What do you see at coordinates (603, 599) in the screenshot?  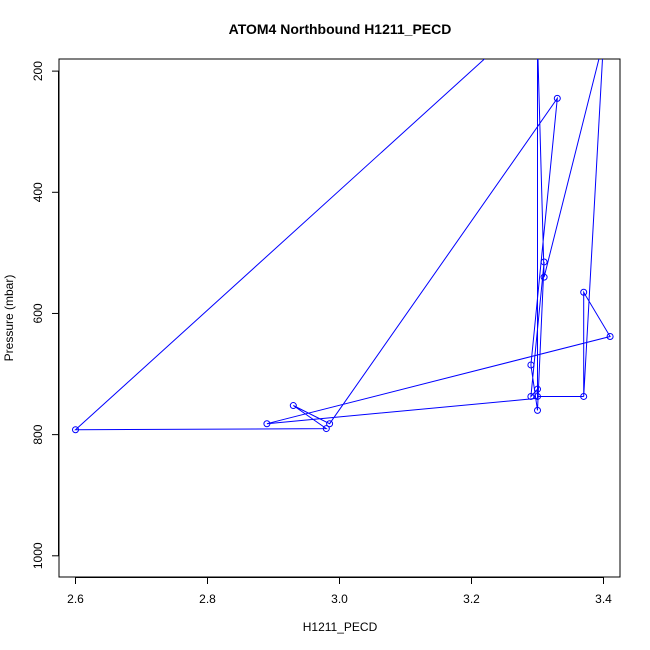 I see `x-tick-label: 3.4` at bounding box center [603, 599].